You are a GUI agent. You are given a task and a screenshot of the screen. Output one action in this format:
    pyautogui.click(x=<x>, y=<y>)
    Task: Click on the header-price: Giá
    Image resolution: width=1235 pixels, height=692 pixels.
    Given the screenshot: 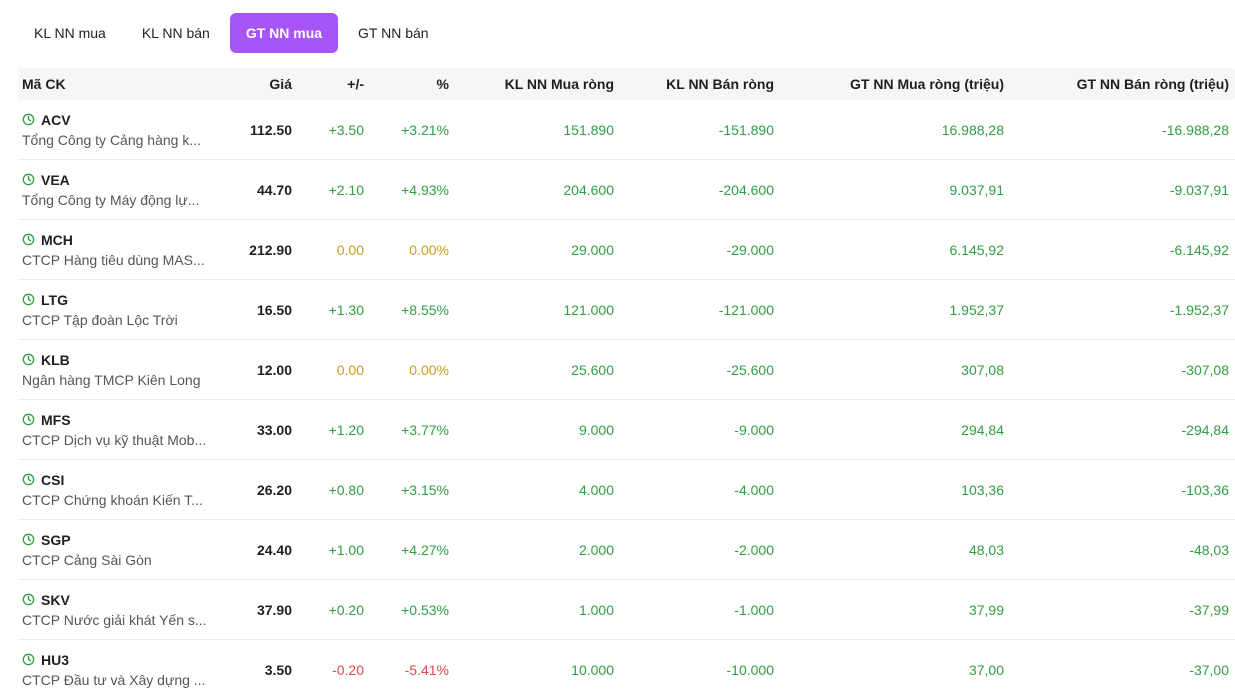 What is the action you would take?
    pyautogui.click(x=280, y=84)
    